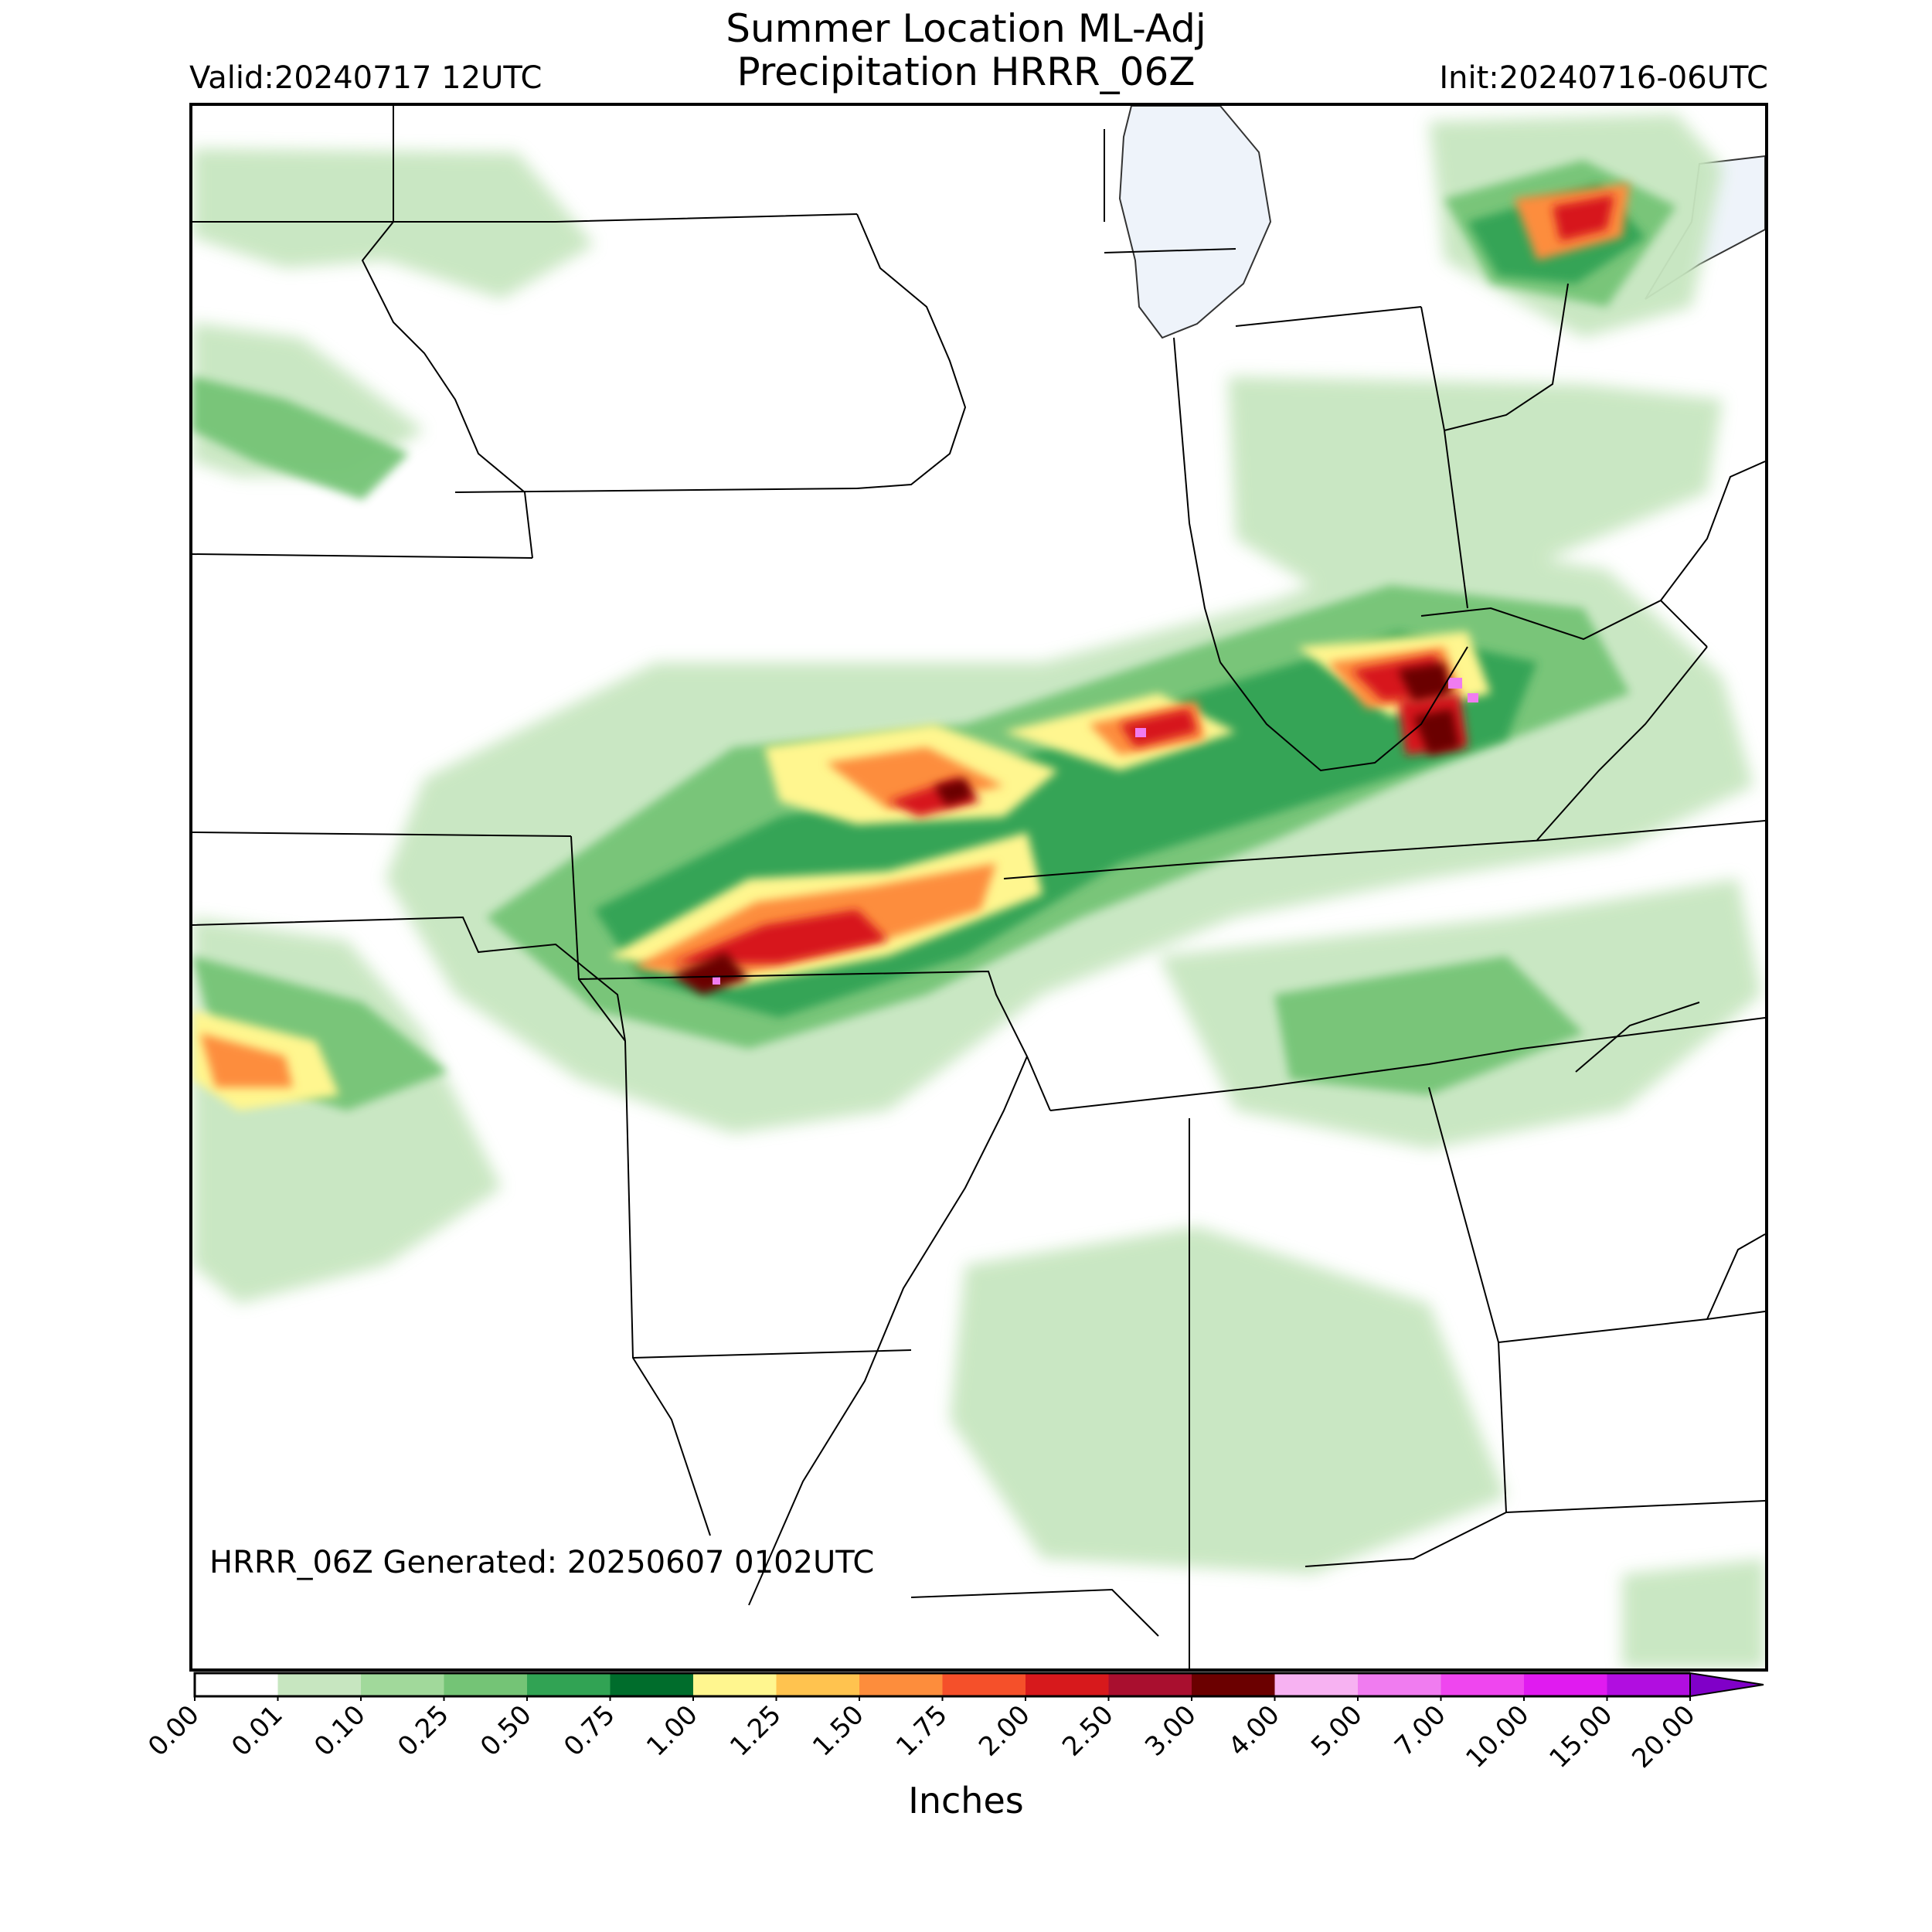 The width and height of the screenshot is (1932, 1932). I want to click on colorbar-tick-label: 0.75, so click(589, 1731).